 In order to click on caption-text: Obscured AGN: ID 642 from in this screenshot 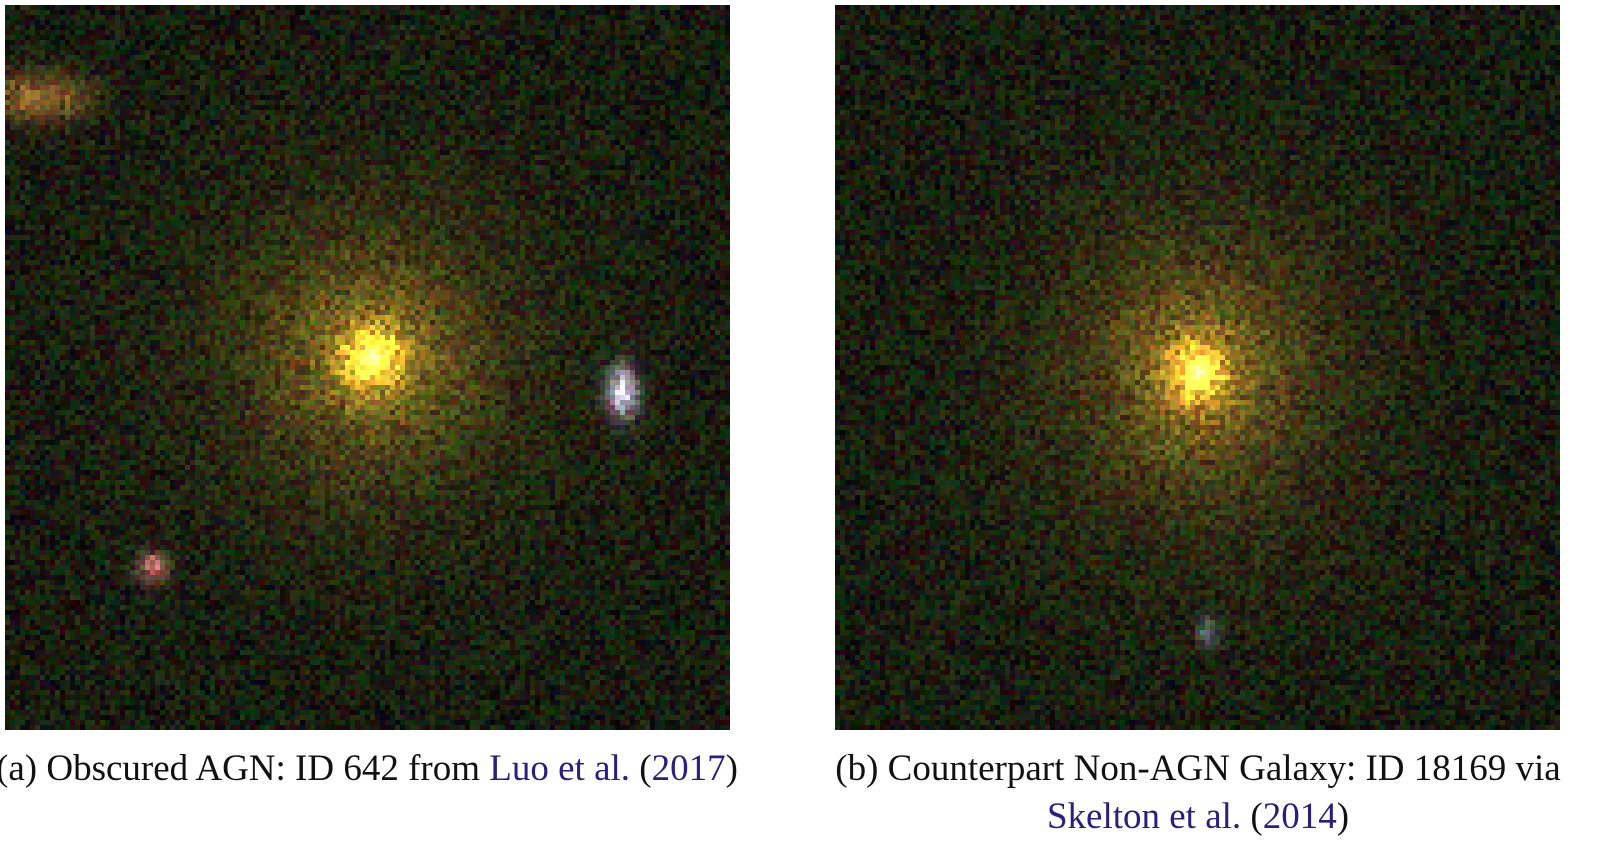, I will do `click(263, 768)`.